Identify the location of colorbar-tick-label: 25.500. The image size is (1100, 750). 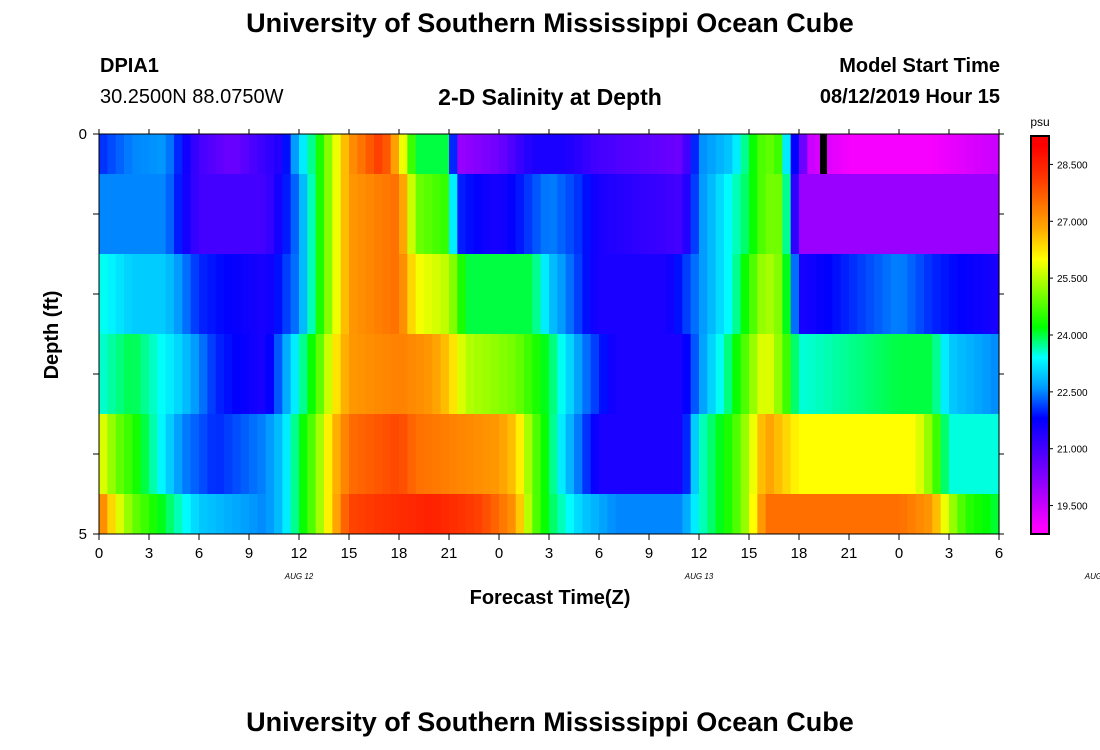
(1072, 279).